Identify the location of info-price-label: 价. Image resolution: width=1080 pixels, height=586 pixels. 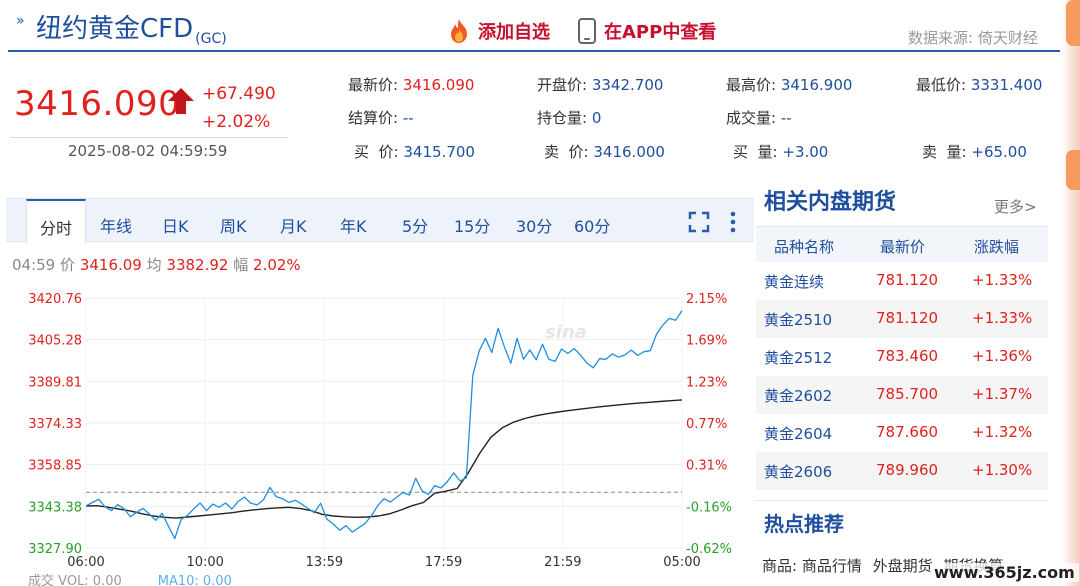
(68, 265).